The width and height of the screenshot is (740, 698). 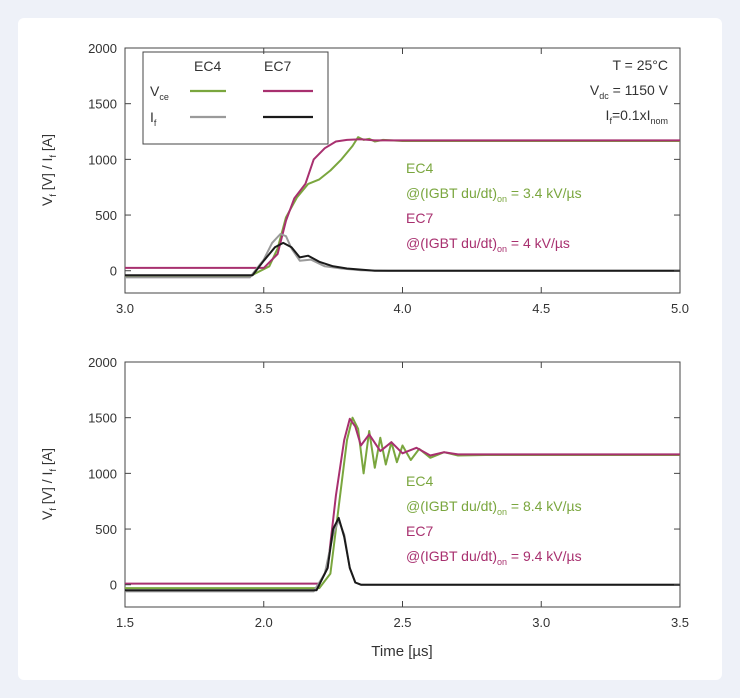 I want to click on top-y-tick-label: 500, so click(x=106, y=215).